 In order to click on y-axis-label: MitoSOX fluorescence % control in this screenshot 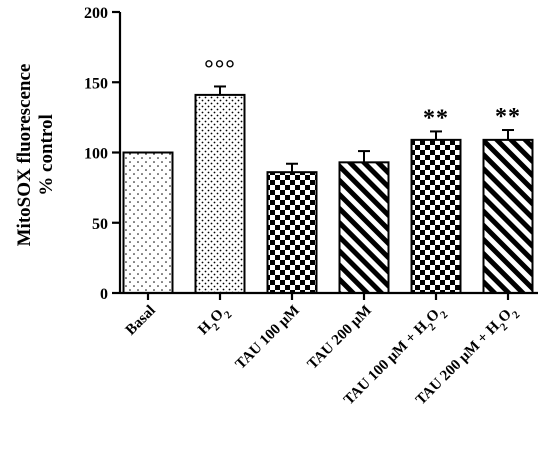, I will do `click(35, 155)`.